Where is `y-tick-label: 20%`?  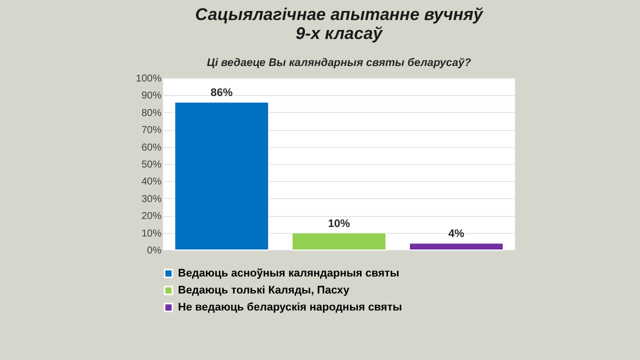
y-tick-label: 20% is located at coordinates (151, 216).